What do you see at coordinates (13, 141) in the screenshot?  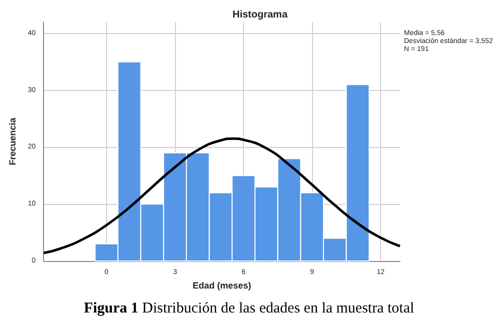 I see `y-axis-title: Frecuencia` at bounding box center [13, 141].